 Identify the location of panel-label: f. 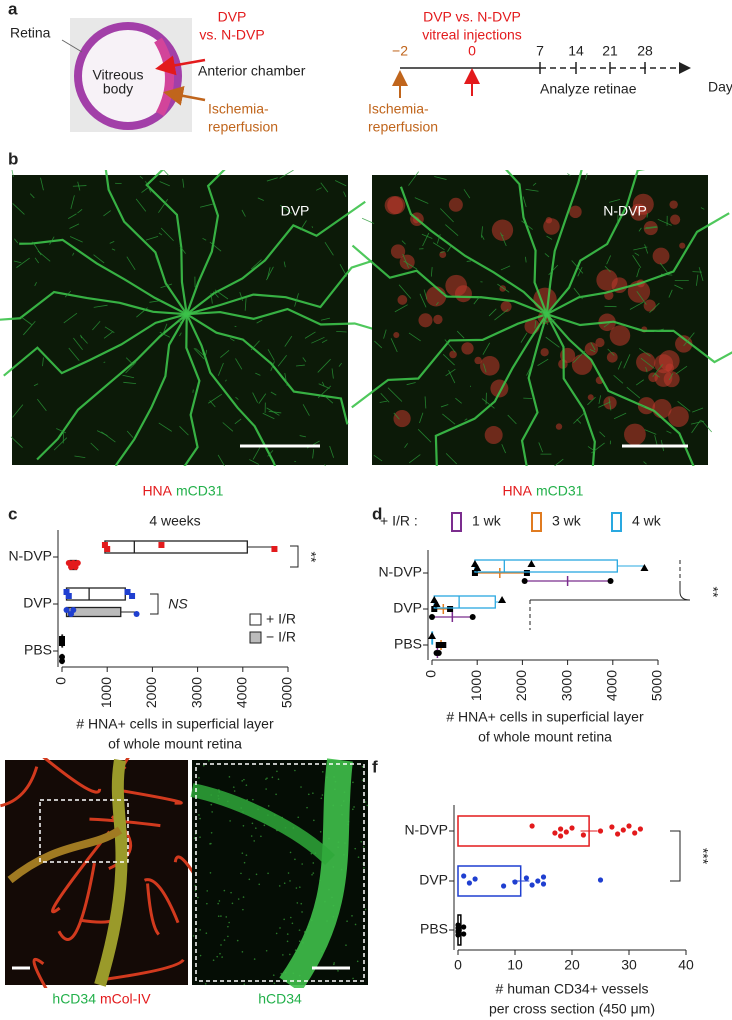
(375, 766).